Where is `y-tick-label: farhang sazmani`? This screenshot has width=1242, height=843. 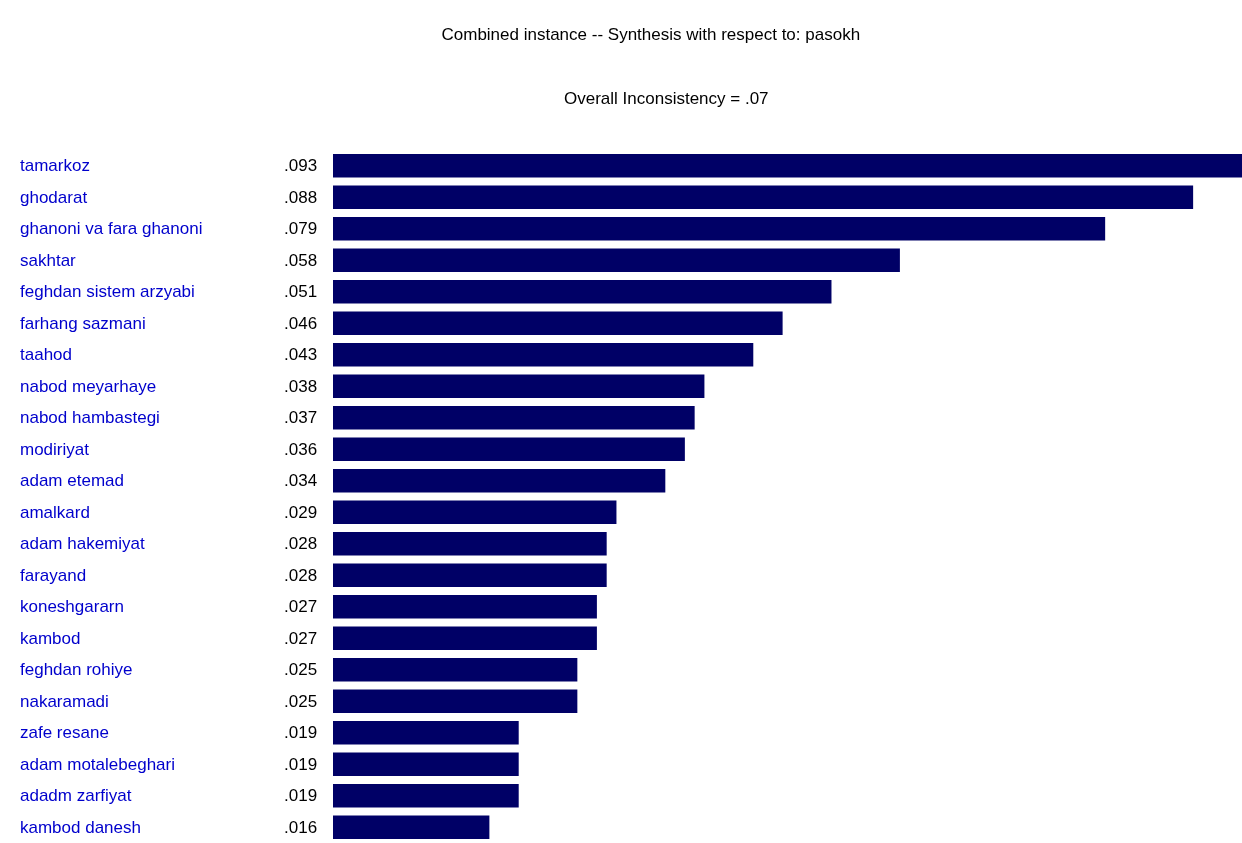 y-tick-label: farhang sazmani is located at coordinates (83, 323).